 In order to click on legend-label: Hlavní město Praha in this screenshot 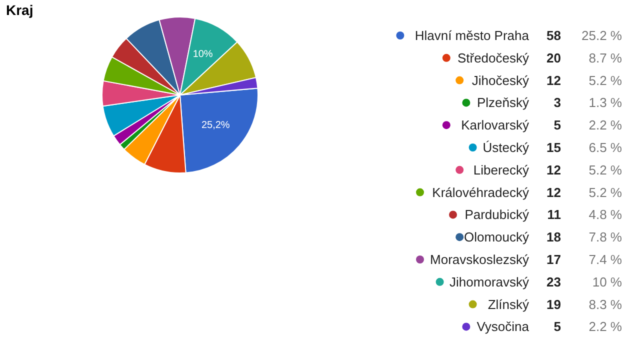, I will do `click(472, 35)`.